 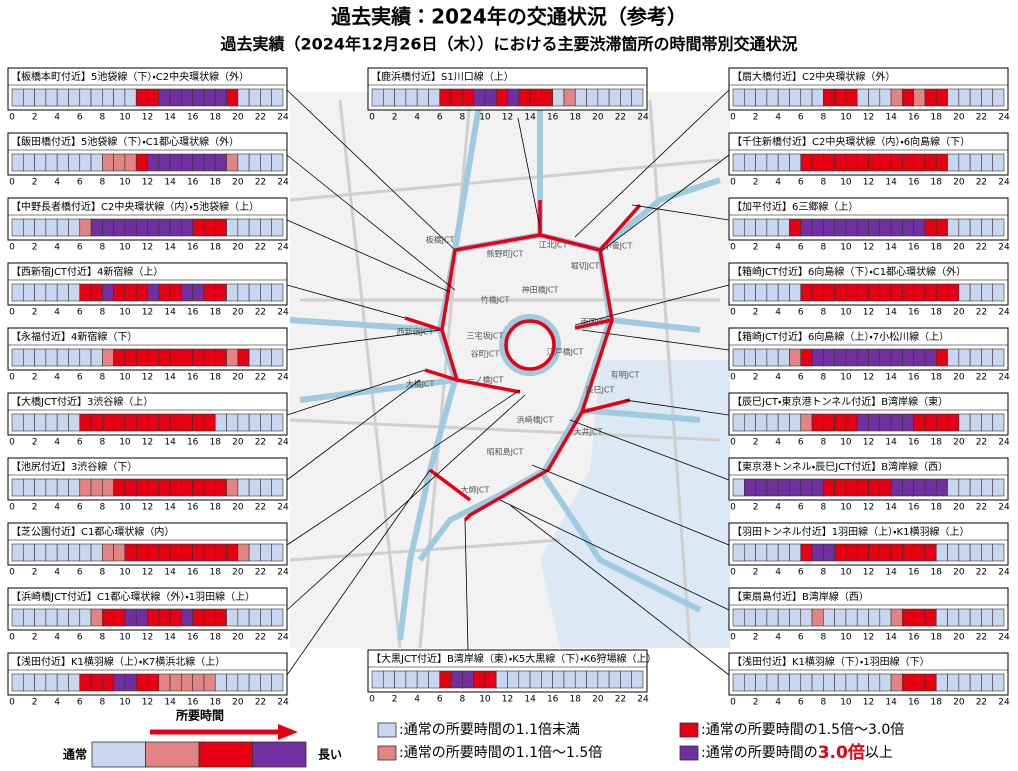 I want to click on map-label: 谷町JCT, so click(x=485, y=354).